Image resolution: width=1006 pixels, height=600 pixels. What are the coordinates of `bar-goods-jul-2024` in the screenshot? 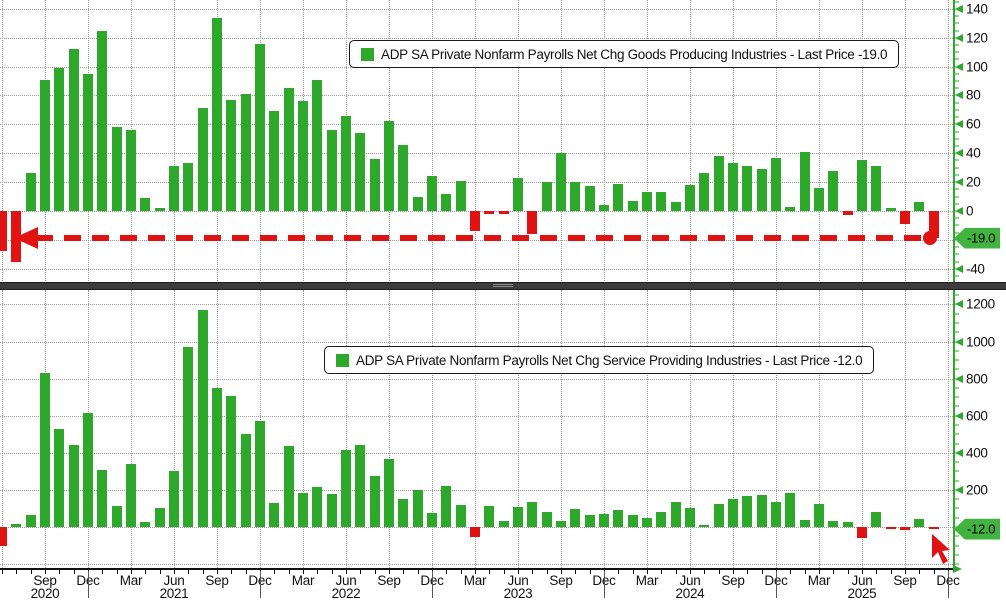 It's located at (704, 192).